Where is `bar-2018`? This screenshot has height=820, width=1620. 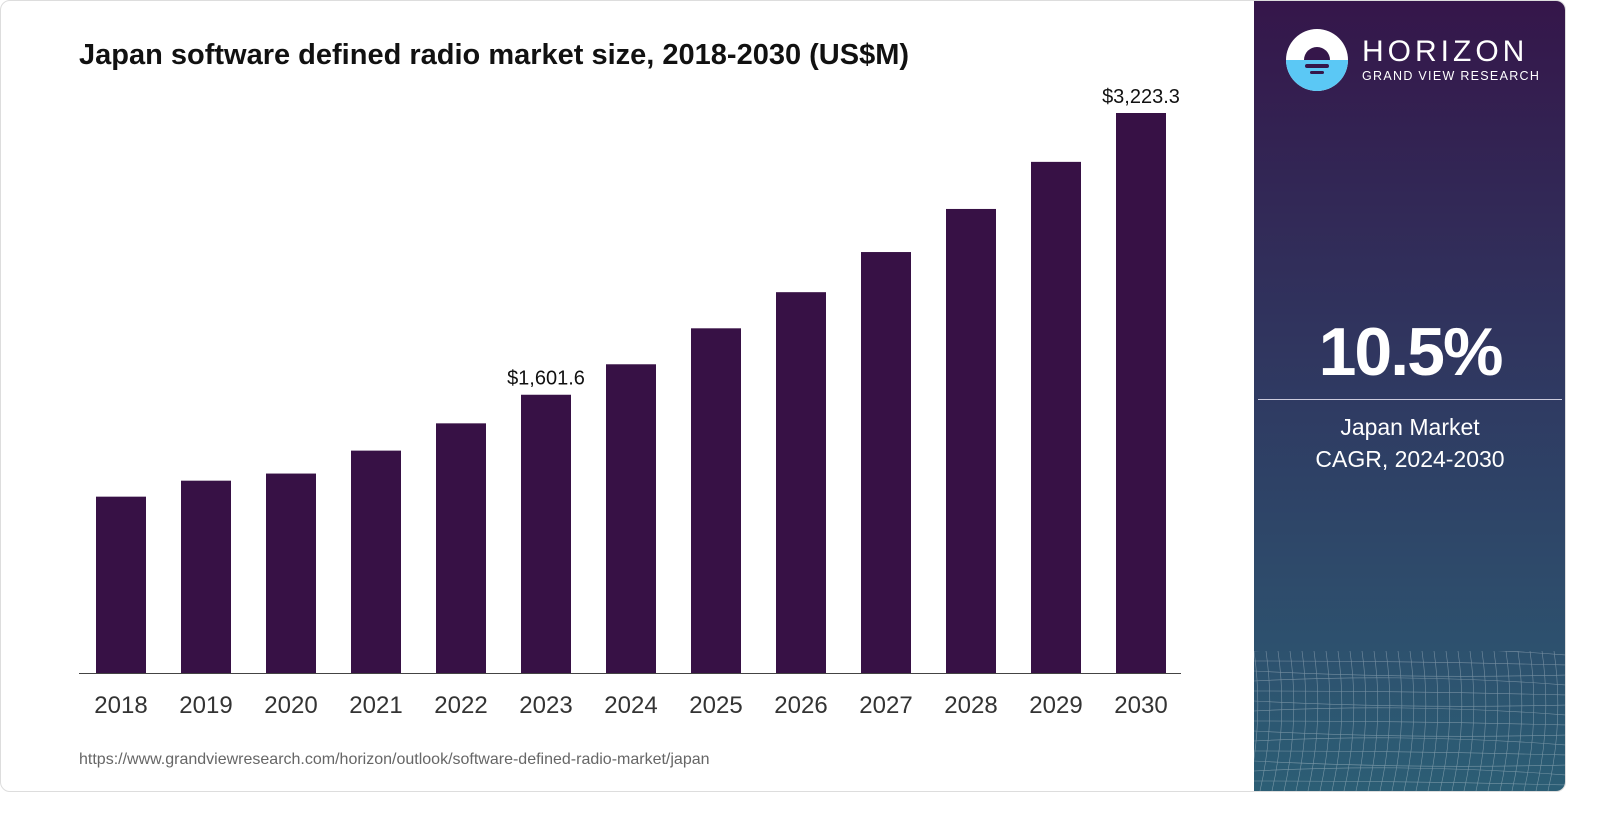
bar-2018 is located at coordinates (121, 584).